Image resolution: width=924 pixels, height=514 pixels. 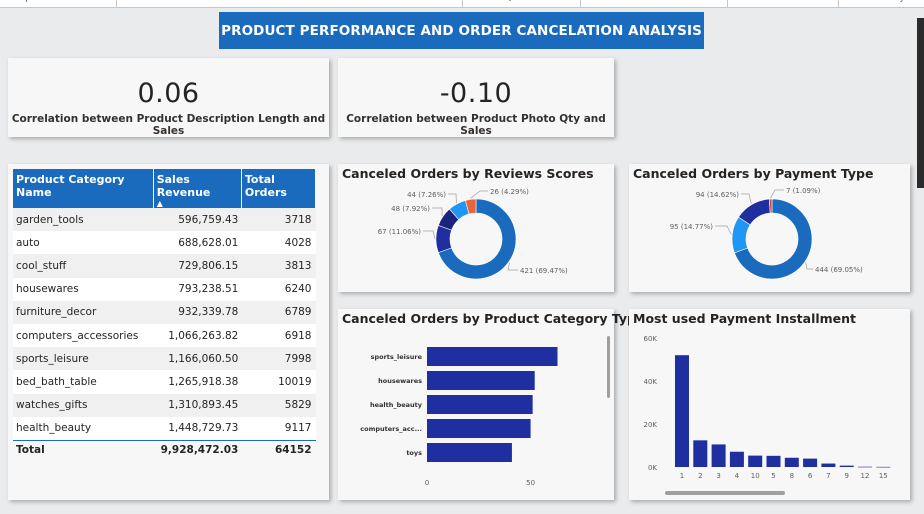 I want to click on cell-orders: 9117, so click(x=278, y=429).